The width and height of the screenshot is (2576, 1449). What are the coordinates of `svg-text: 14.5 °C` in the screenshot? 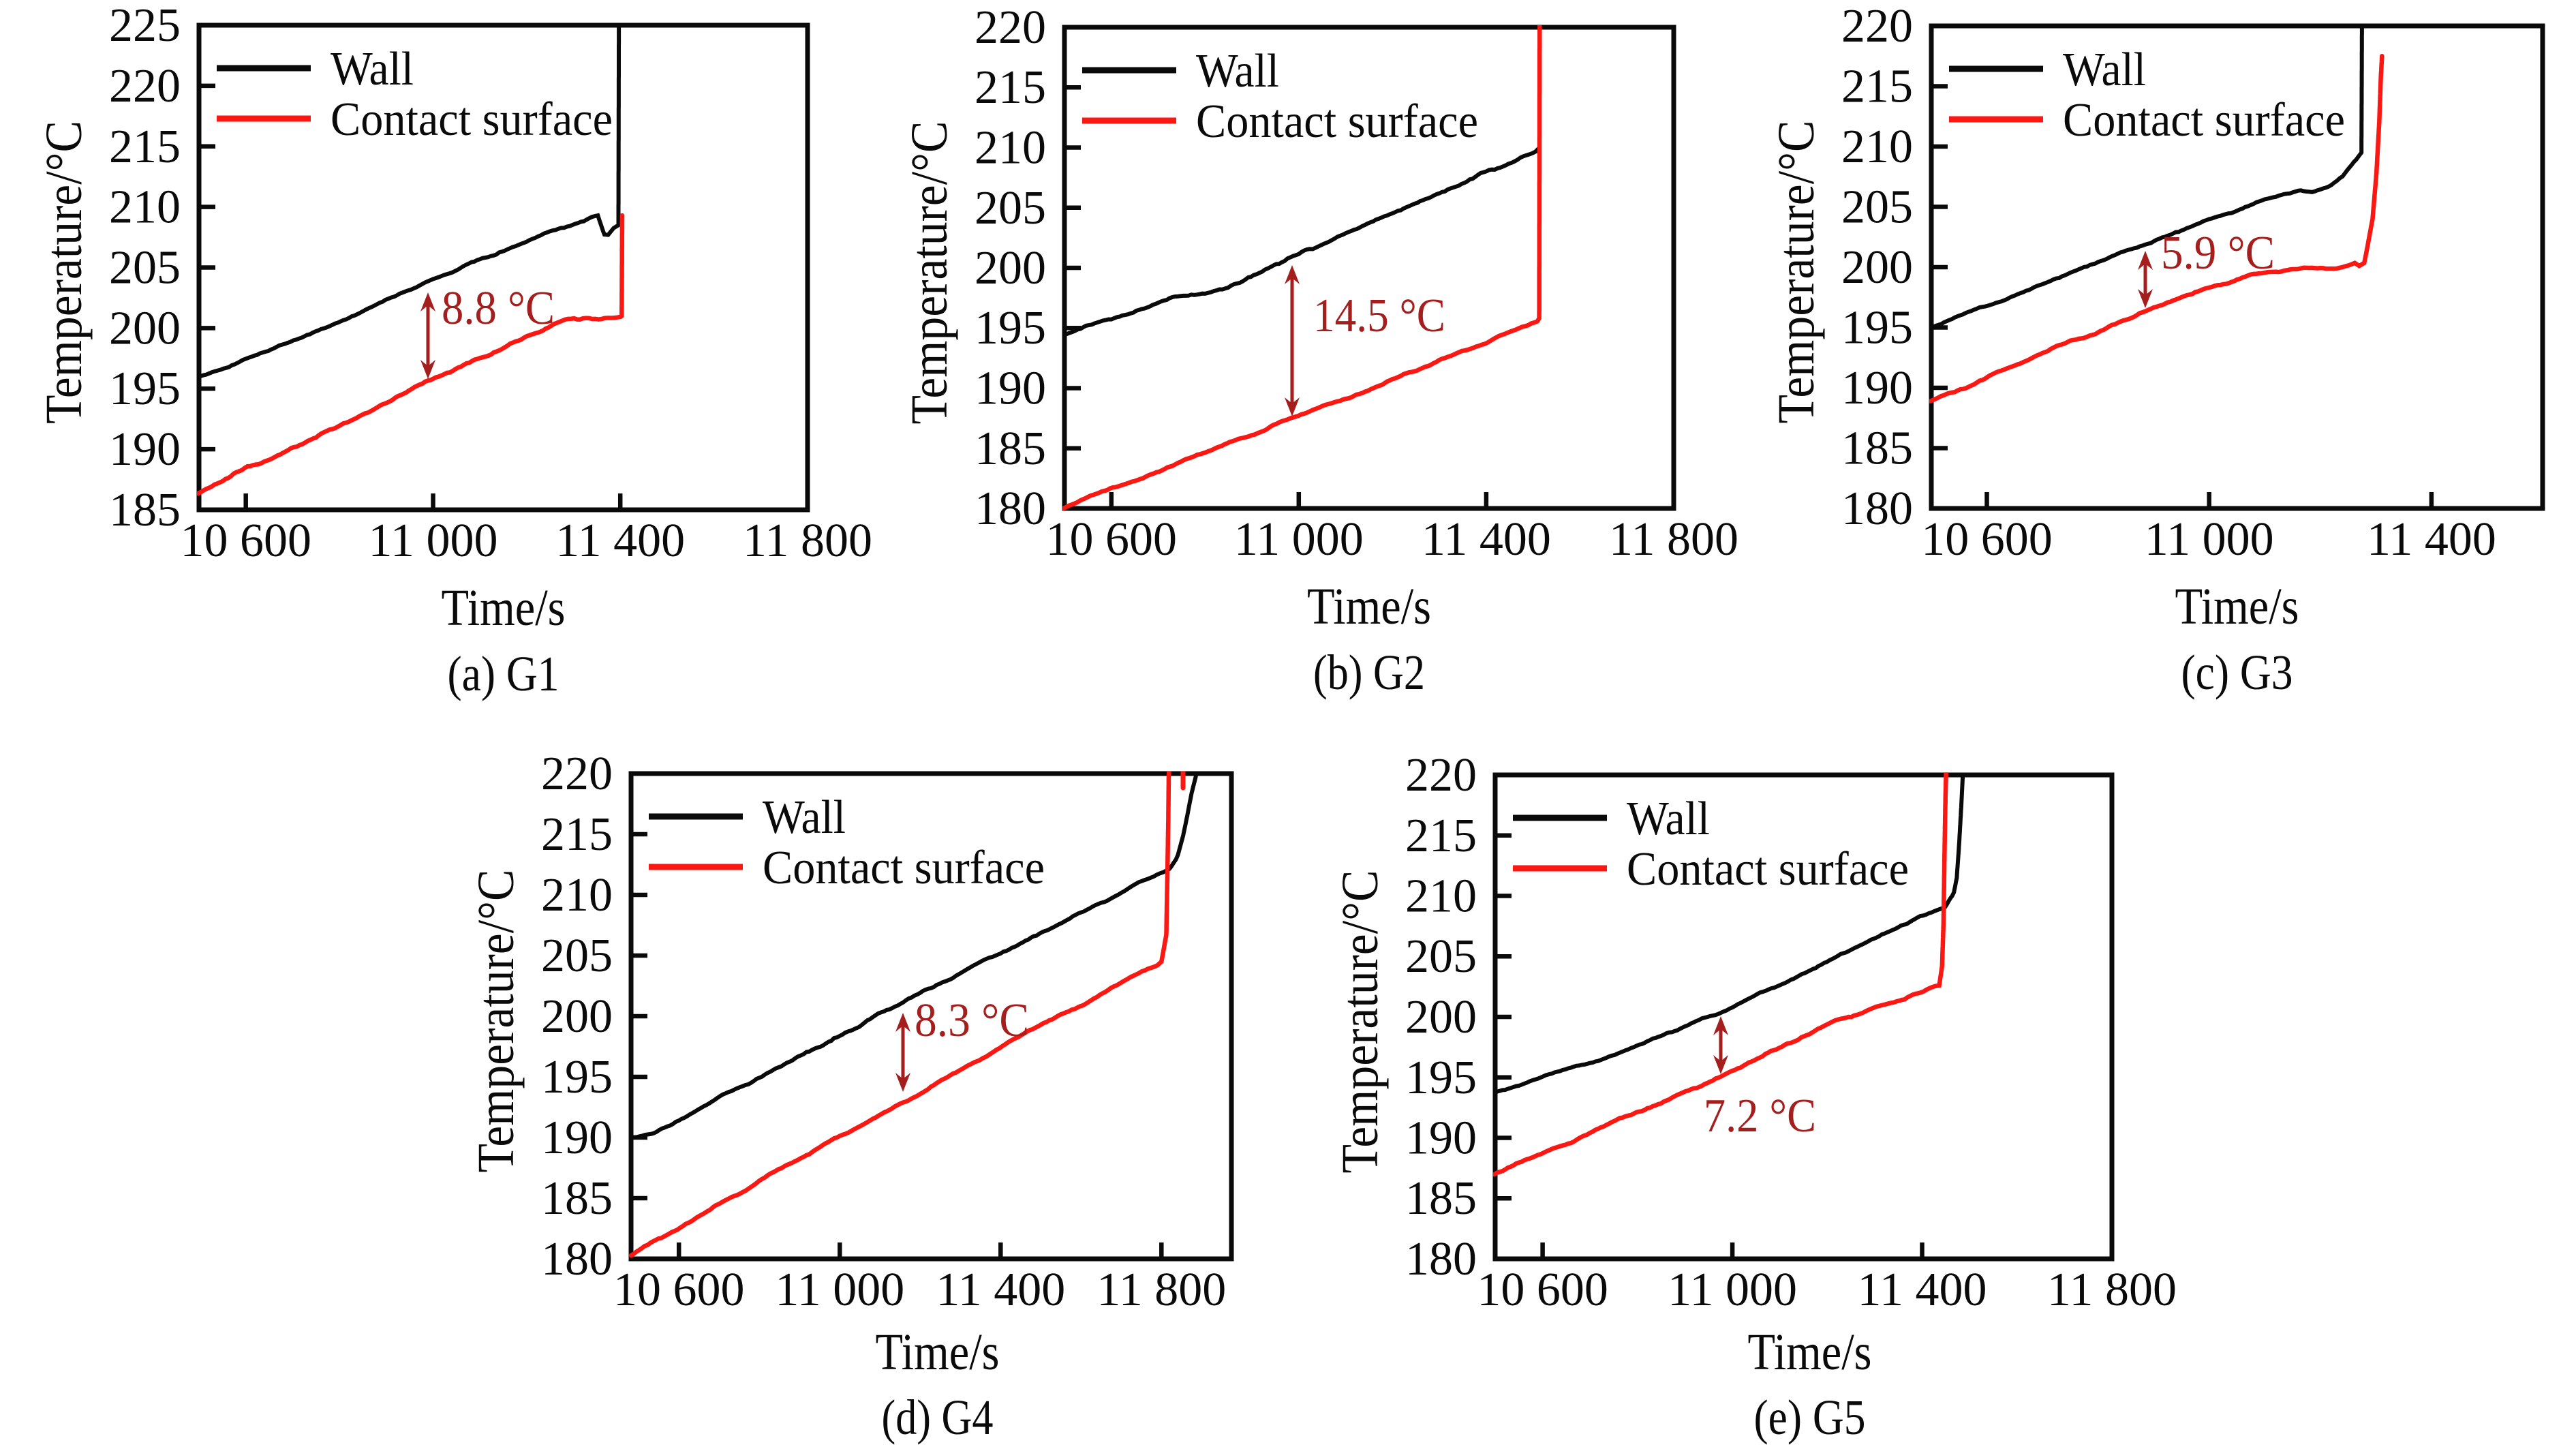 It's located at (1379, 316).